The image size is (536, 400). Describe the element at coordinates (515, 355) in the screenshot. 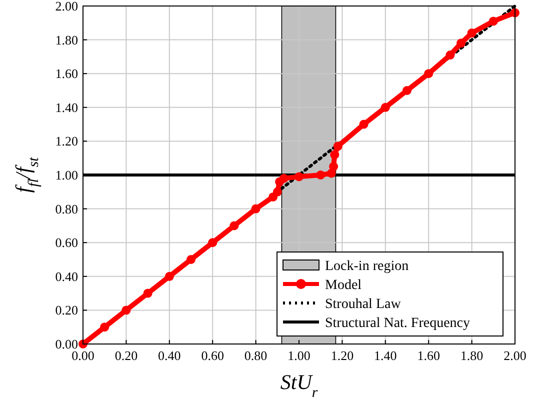

I see `x-tick-label: 2.00` at that location.